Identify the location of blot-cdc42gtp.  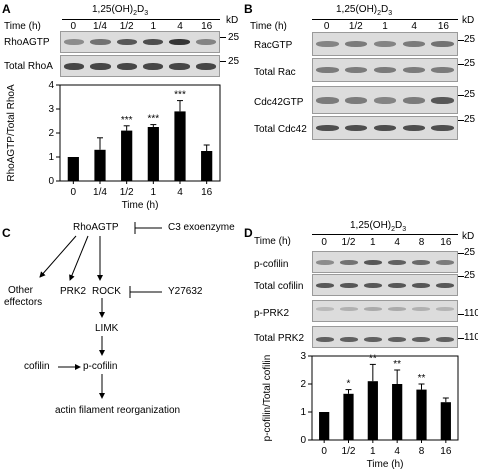
(385, 100).